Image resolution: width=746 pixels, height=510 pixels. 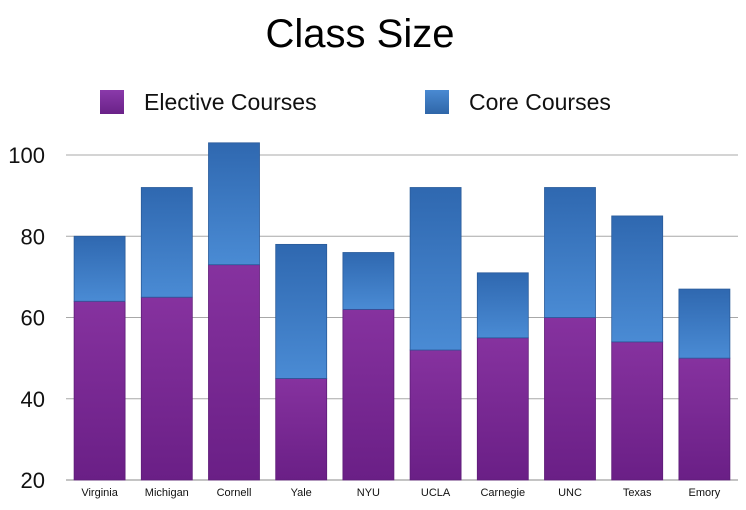 I want to click on x-tick-label: Emory, so click(x=705, y=493).